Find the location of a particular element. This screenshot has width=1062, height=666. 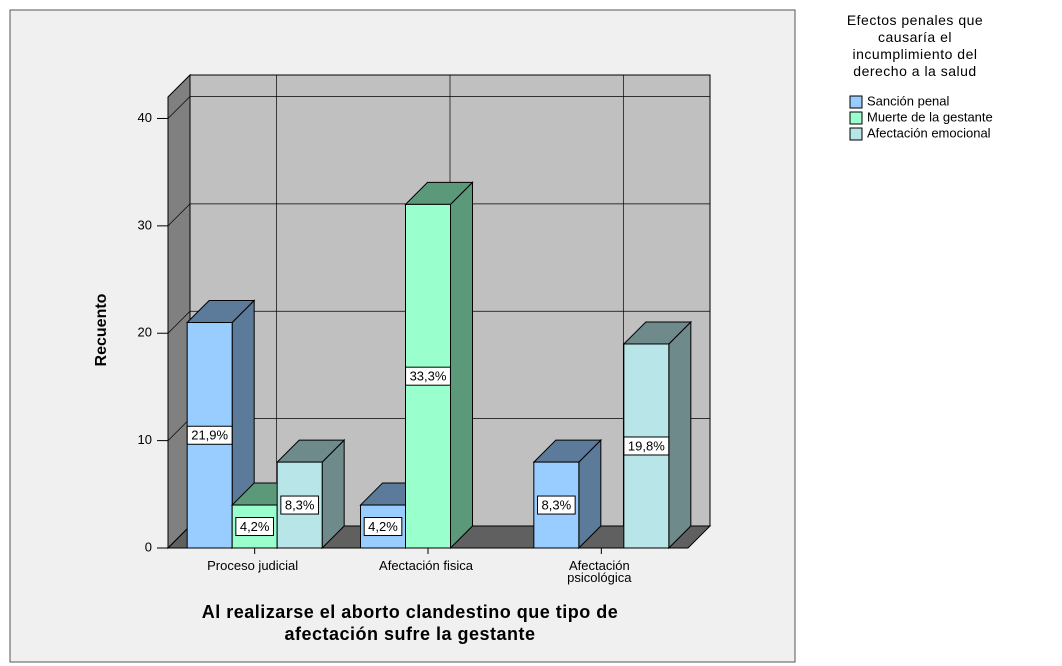

y-axis-title: Recuento is located at coordinates (101, 329).